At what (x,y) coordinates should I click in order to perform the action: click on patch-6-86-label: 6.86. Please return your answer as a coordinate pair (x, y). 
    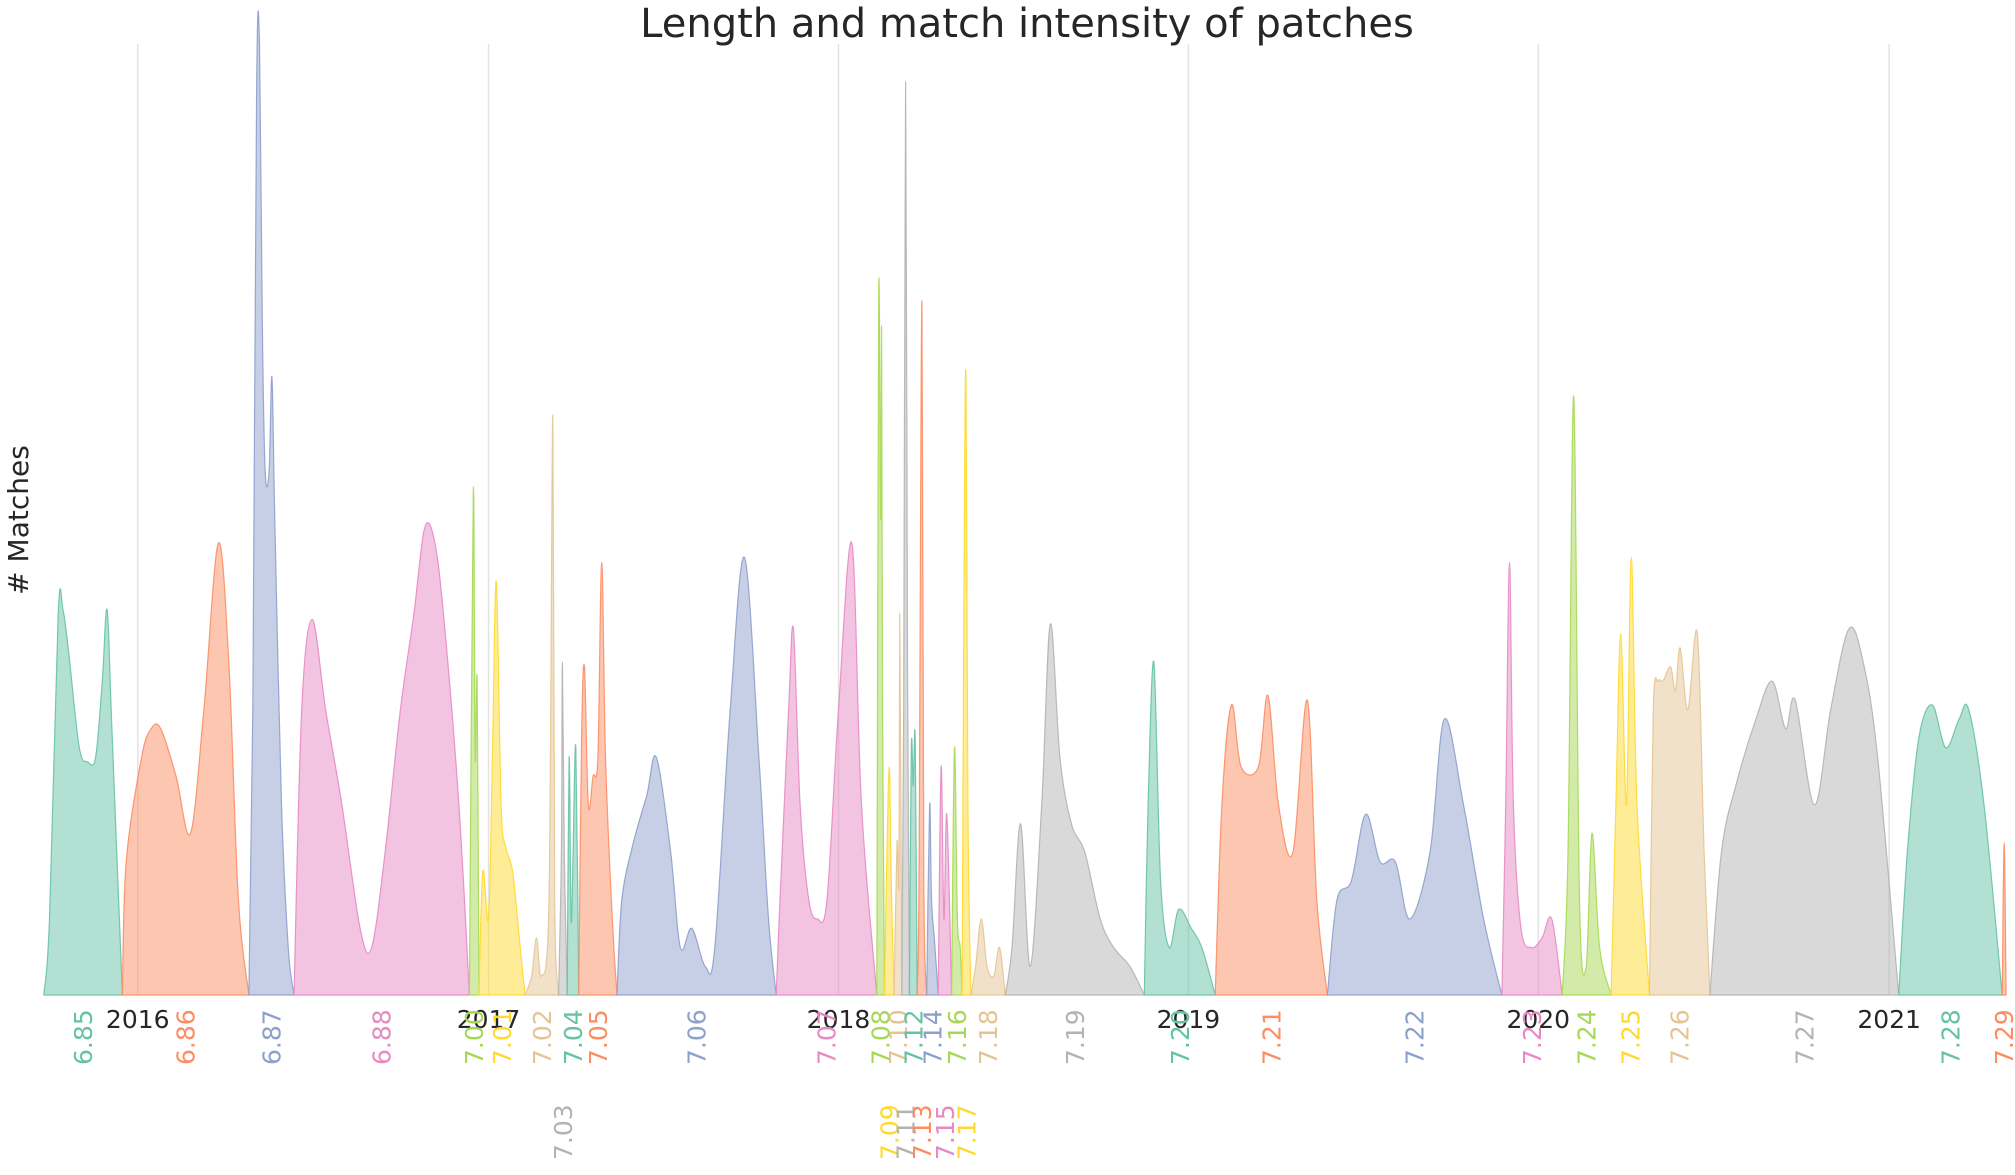
    Looking at the image, I should click on (186, 1037).